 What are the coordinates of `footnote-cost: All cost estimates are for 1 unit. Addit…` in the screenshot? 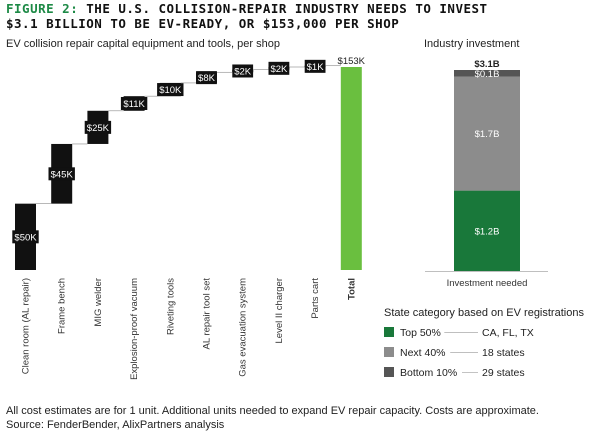 It's located at (272, 411).